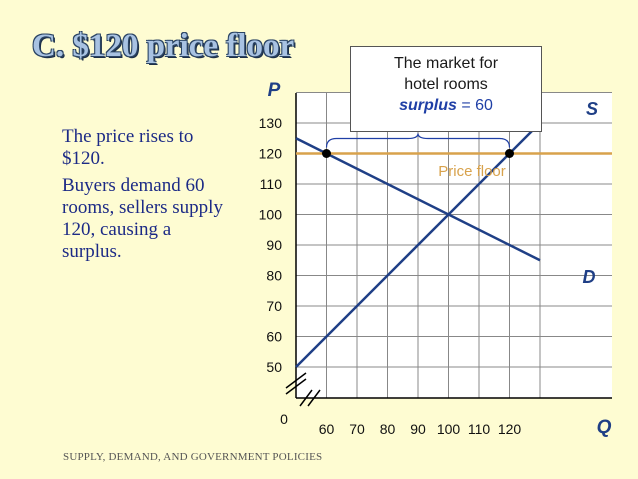 The image size is (638, 479). Describe the element at coordinates (271, 184) in the screenshot. I see `y-tick-label: 110` at that location.